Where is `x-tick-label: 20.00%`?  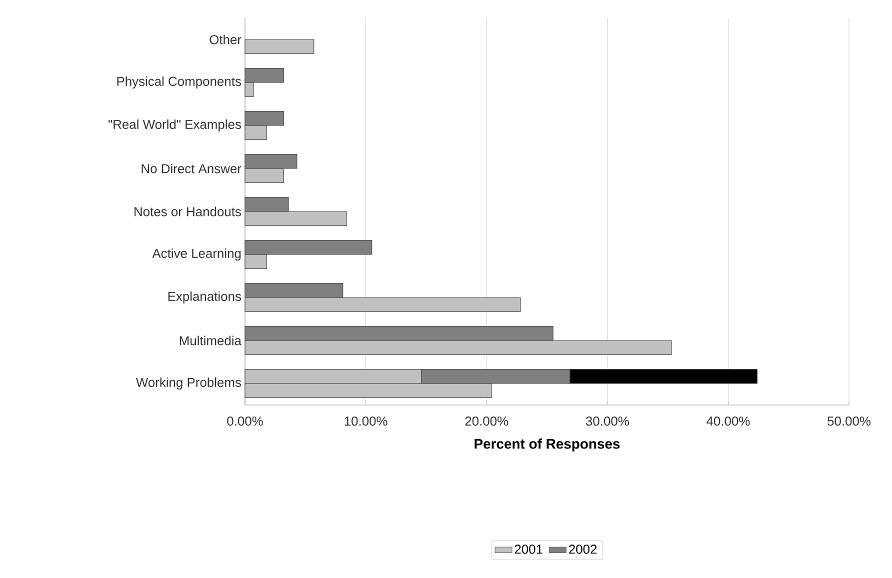 x-tick-label: 20.00% is located at coordinates (486, 421).